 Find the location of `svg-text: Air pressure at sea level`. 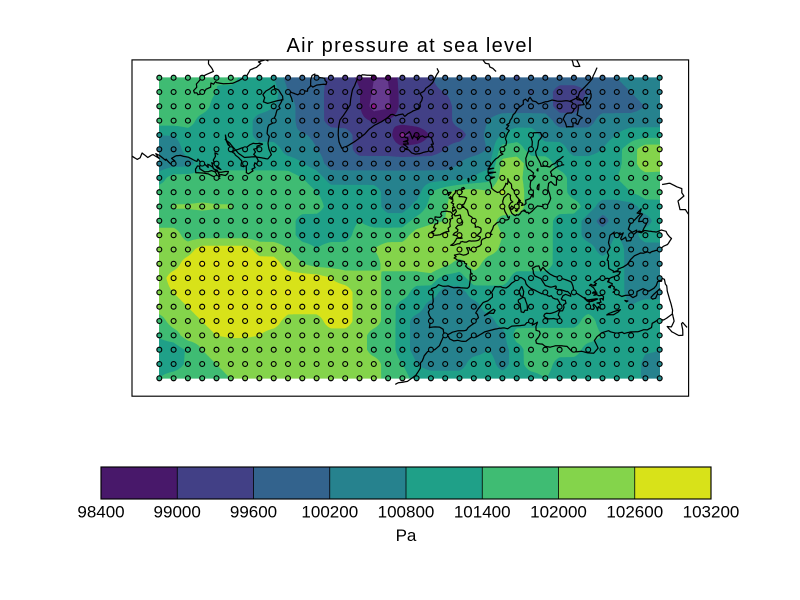

svg-text: Air pressure at sea level is located at coordinates (409, 46).